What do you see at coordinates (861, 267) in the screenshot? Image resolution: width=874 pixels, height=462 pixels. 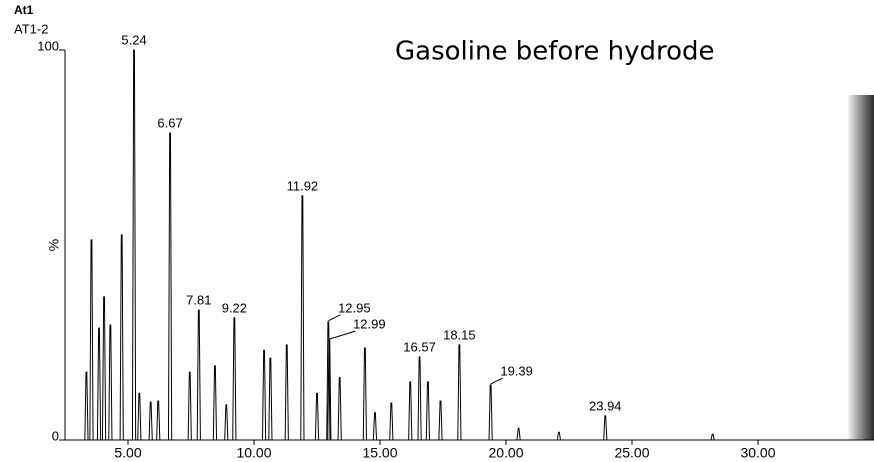 I see `photo` at bounding box center [861, 267].